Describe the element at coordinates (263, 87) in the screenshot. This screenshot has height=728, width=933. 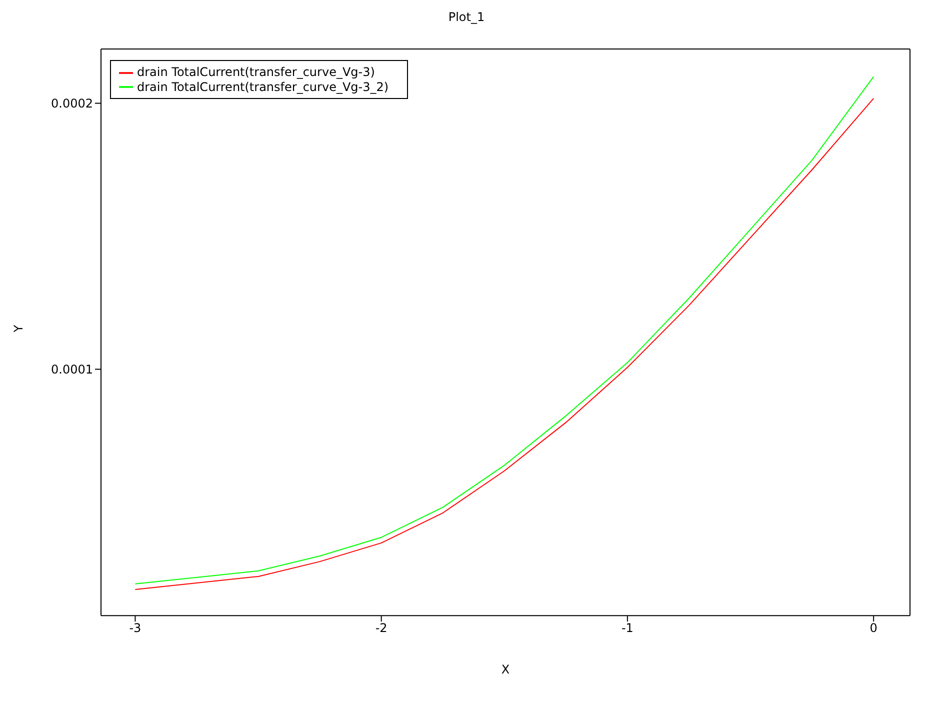
I see `legend-label: drain TotalCurrent(transfer_curve_Vg-3_2)` at that location.